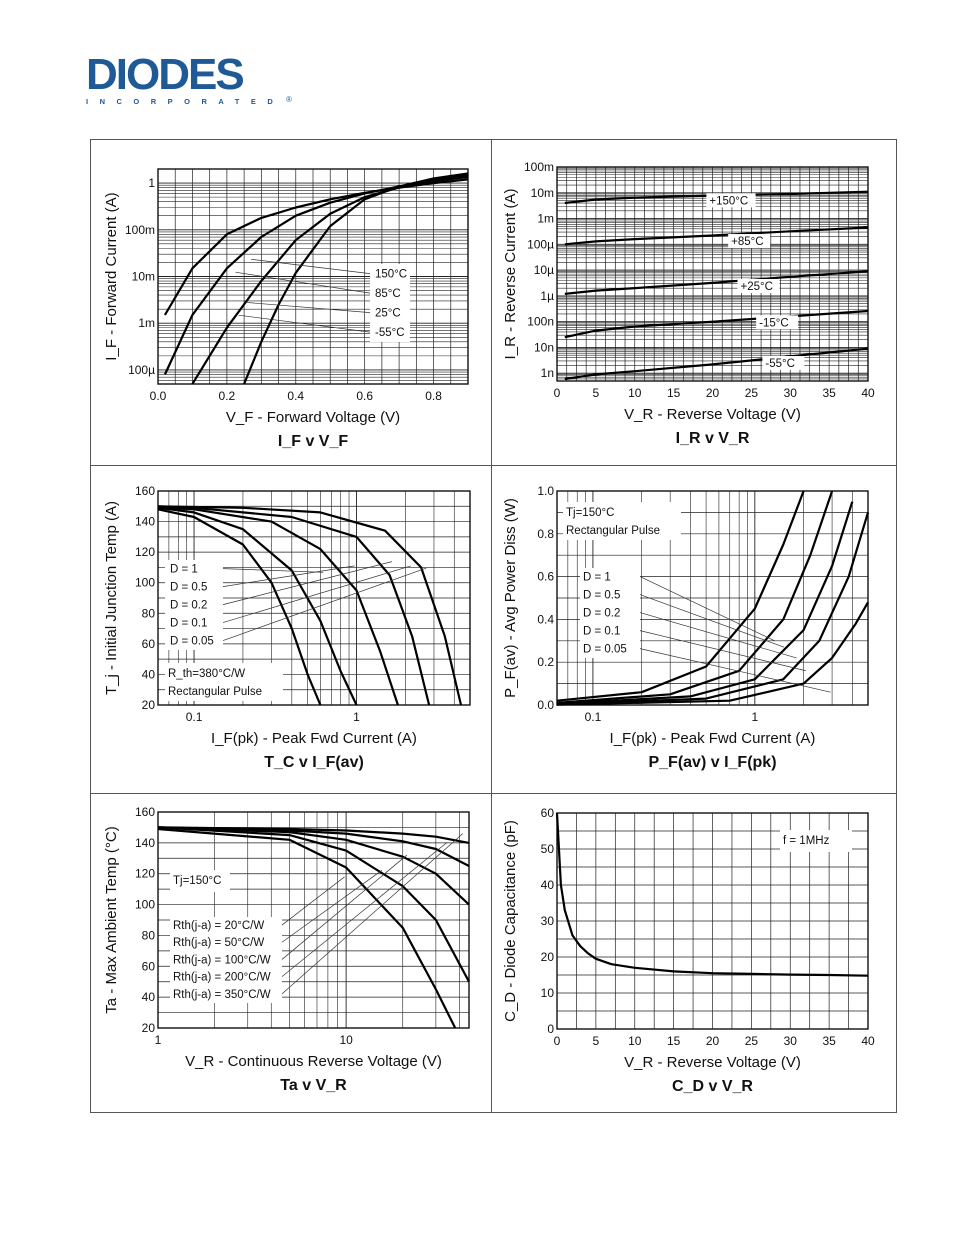 The image size is (954, 1235). Describe the element at coordinates (197, 881) in the screenshot. I see `annotation-text: Tj=150°C` at that location.